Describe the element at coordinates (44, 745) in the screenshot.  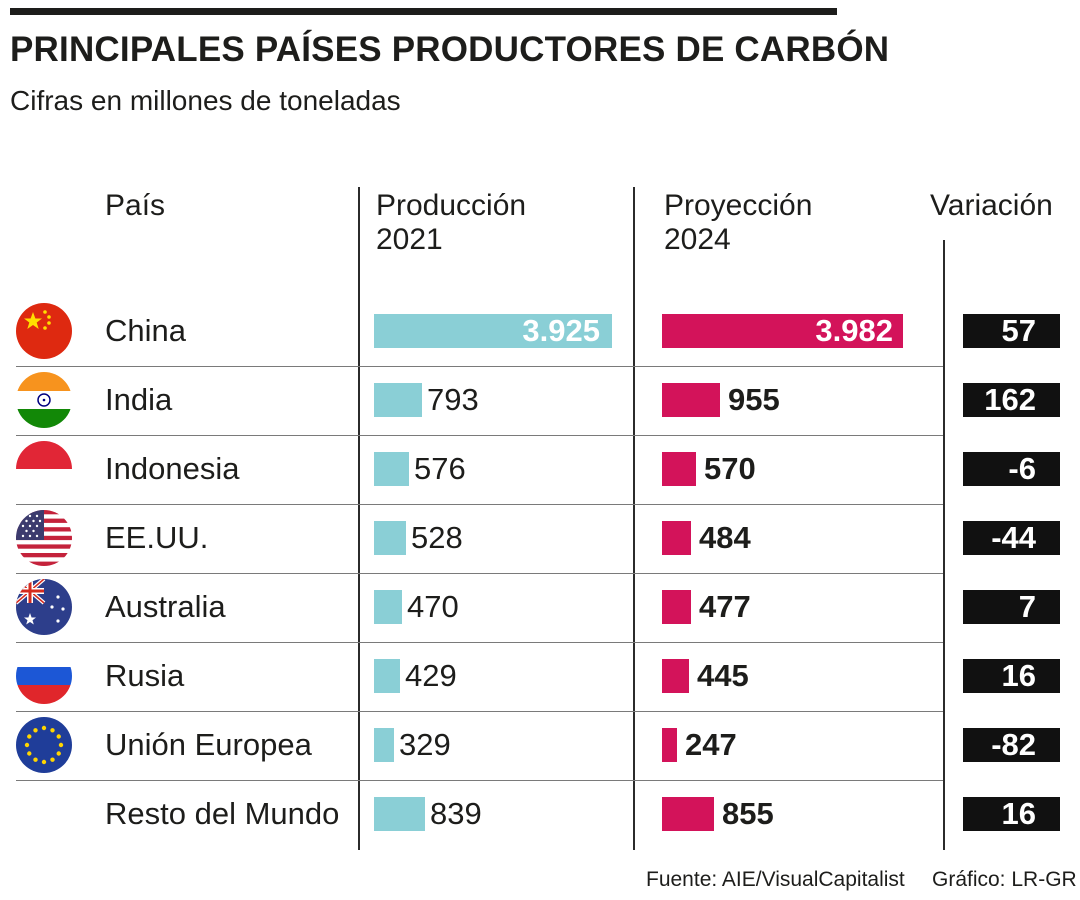
I see `eu-flag-icon` at that location.